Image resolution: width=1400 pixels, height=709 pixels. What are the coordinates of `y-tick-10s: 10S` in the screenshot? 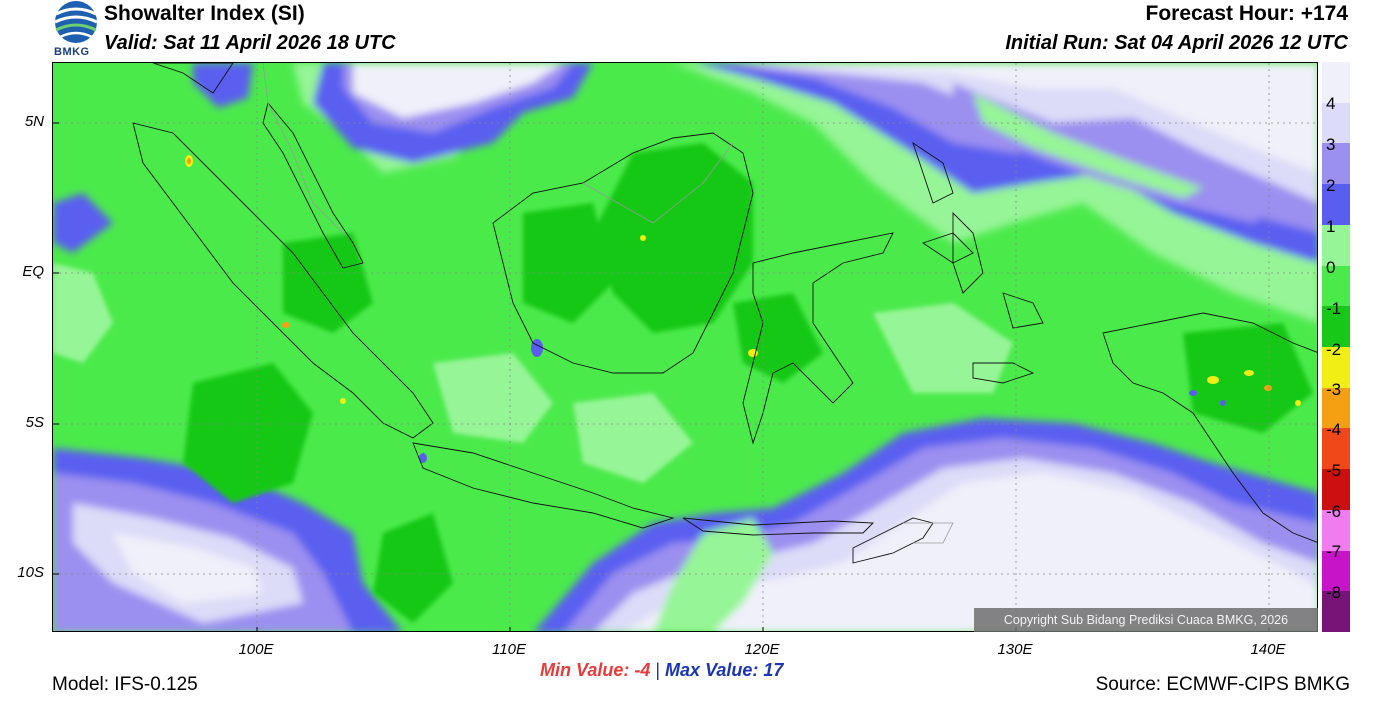 It's located at (30, 572).